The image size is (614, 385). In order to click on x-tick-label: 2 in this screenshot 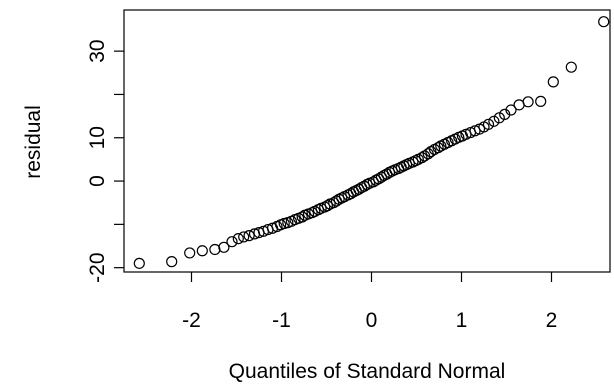, I will do `click(552, 320)`.